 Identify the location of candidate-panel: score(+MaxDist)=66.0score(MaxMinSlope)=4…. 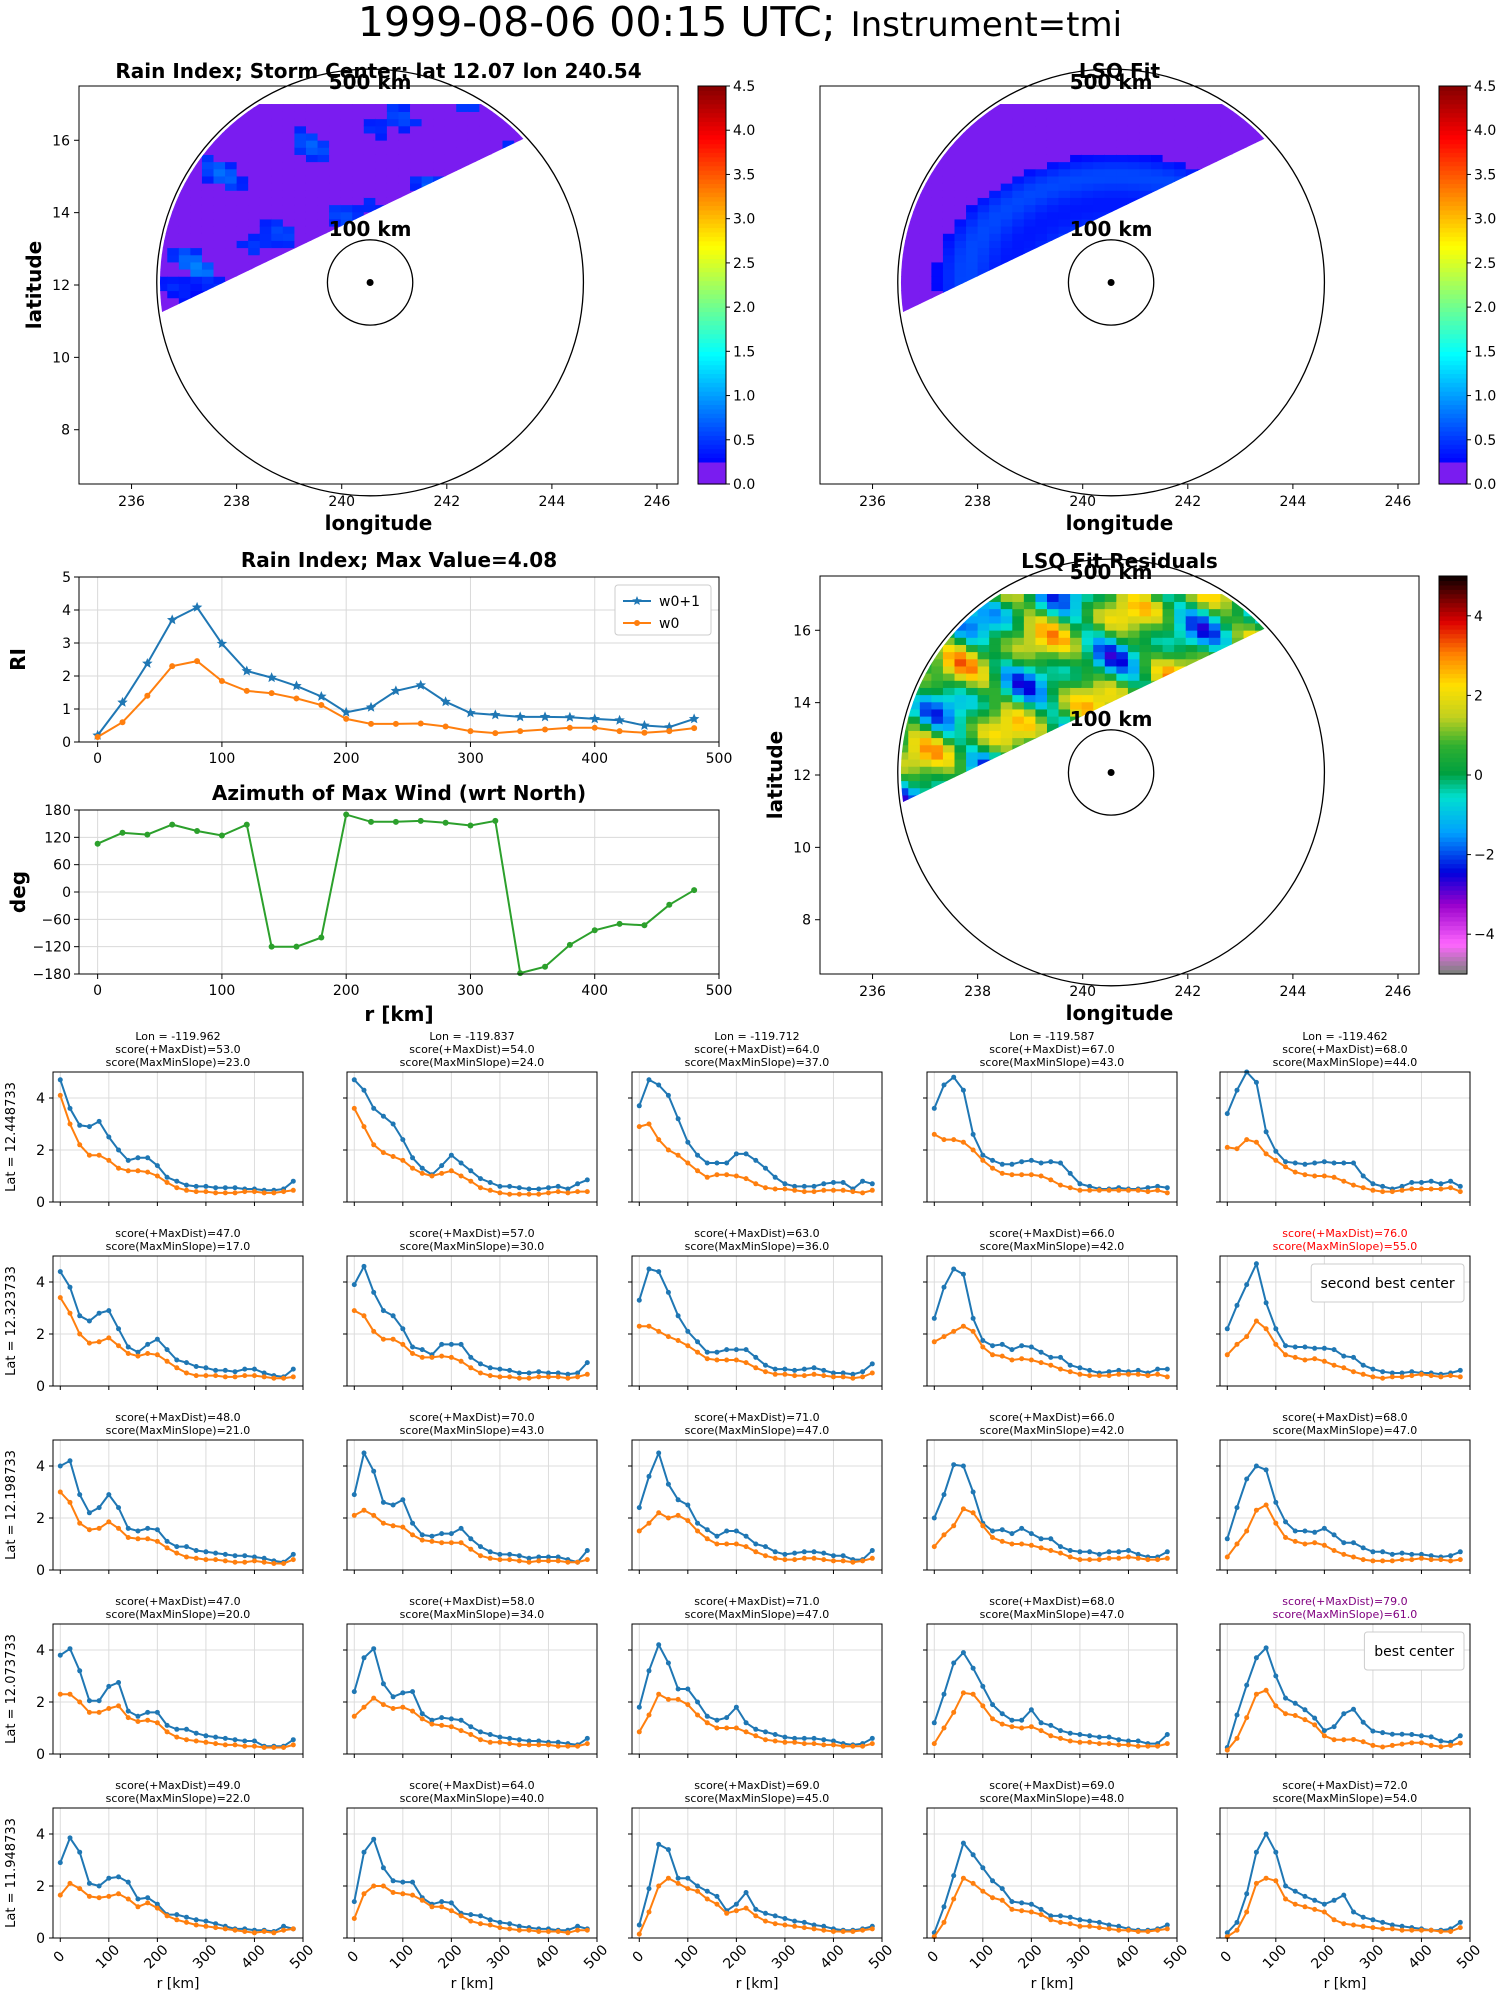
(1050, 1492).